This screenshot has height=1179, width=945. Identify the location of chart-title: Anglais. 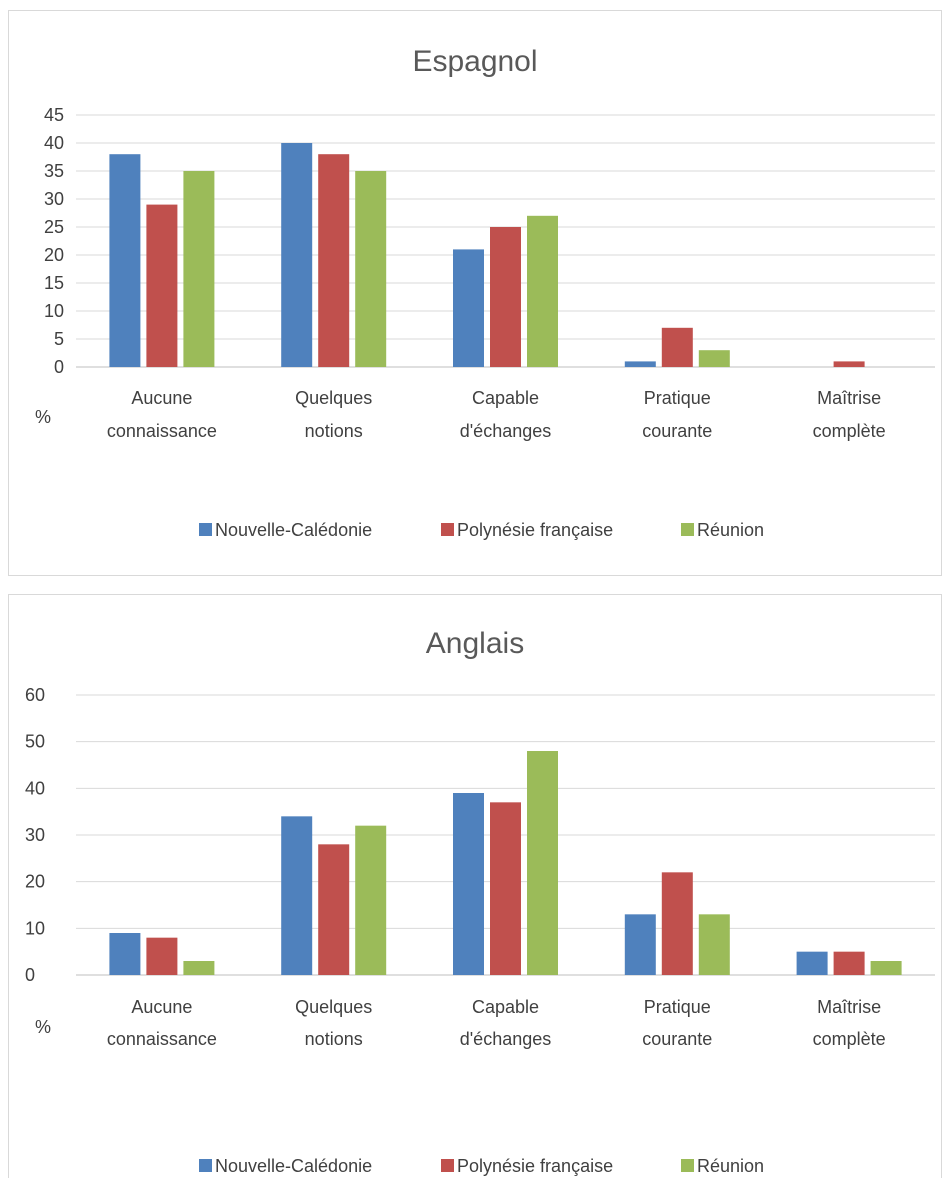
(475, 643).